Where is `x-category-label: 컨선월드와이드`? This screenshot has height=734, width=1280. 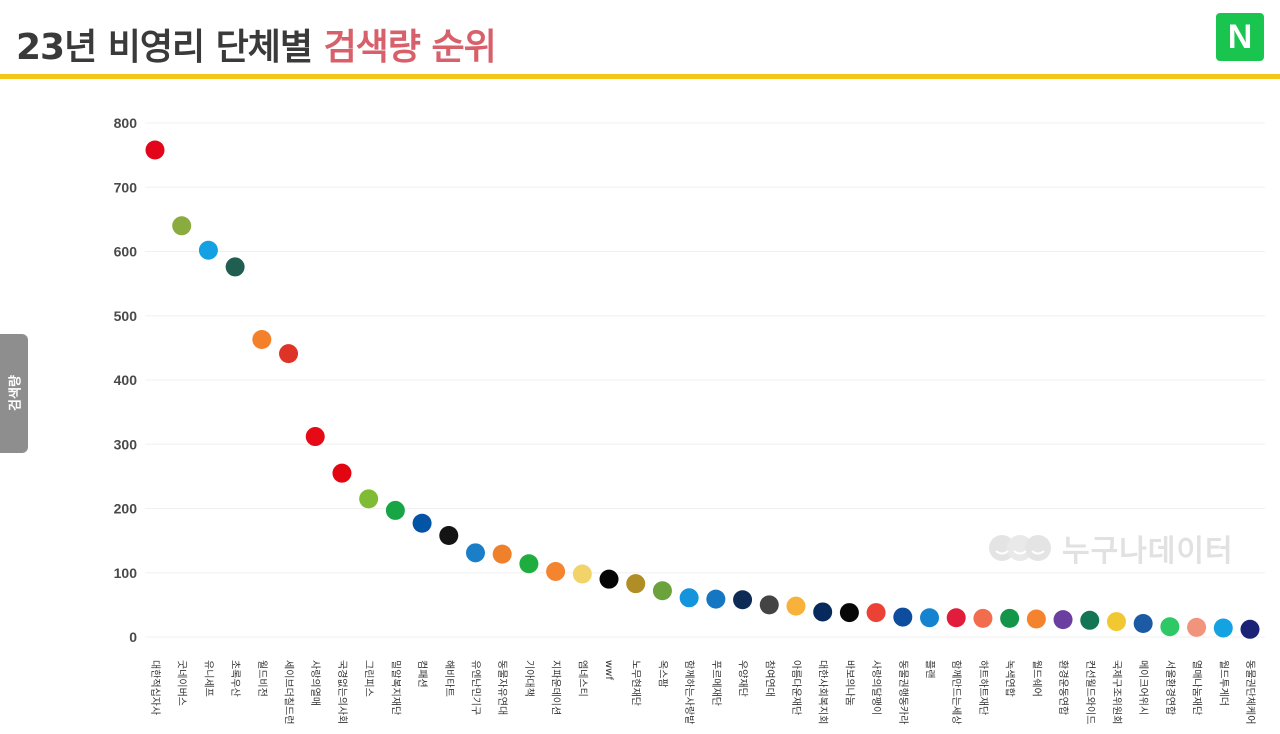
x-category-label: 컨선월드와이드 is located at coordinates (1090, 692).